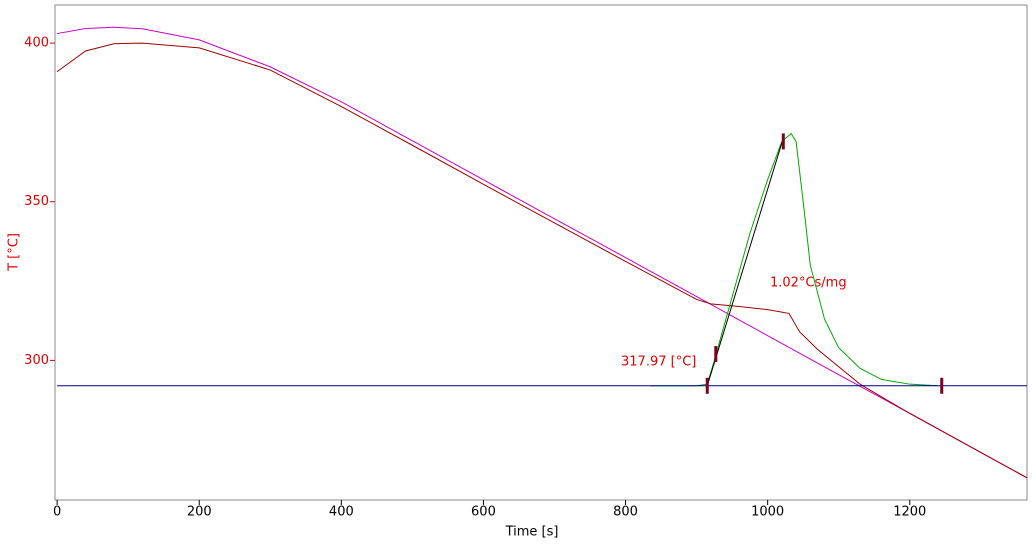  I want to click on x-axis-label: Time [s], so click(532, 532).